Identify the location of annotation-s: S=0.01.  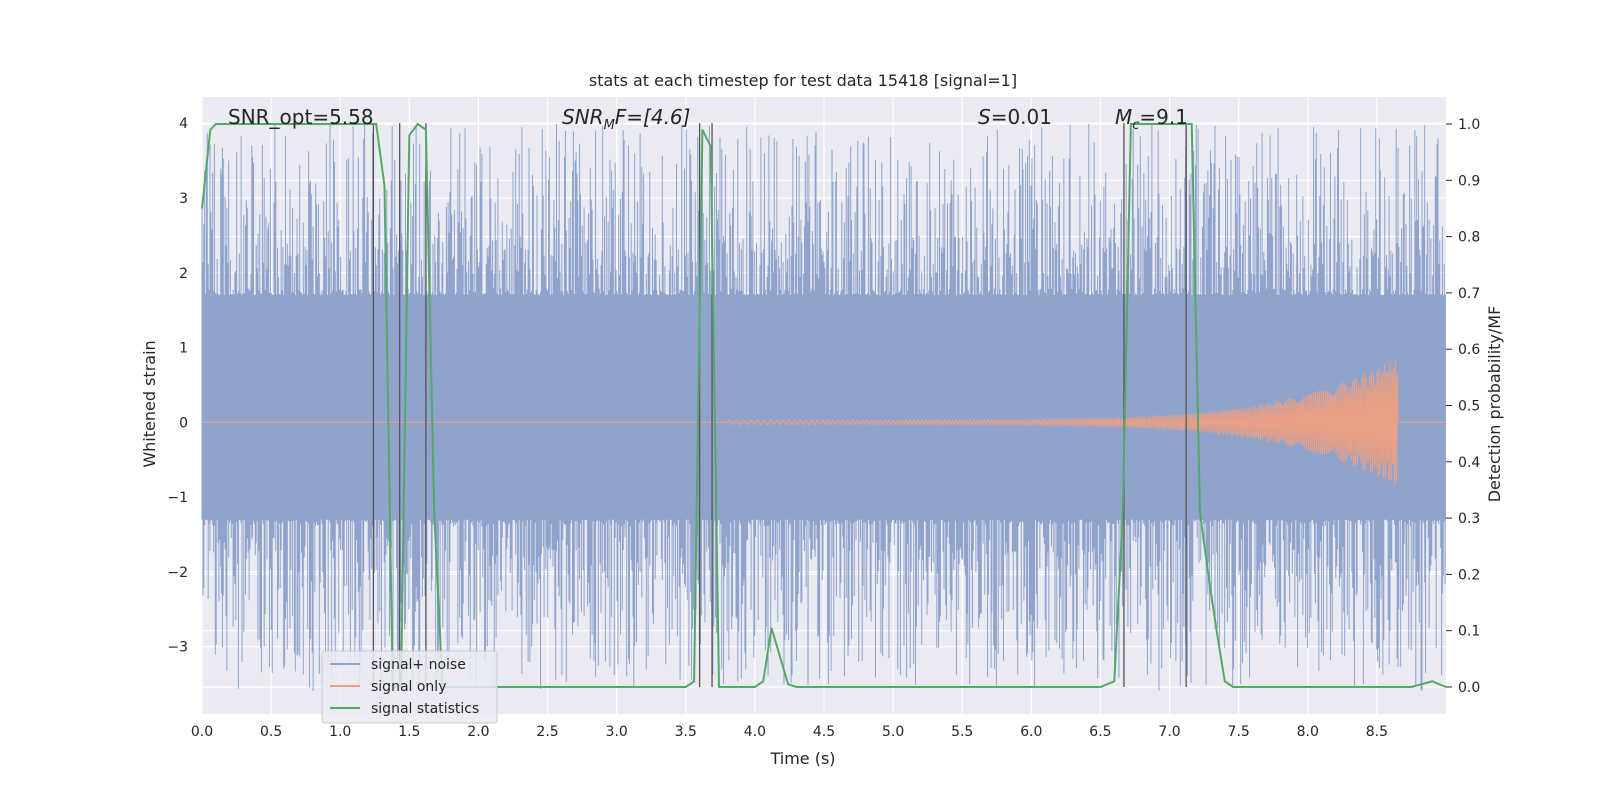
(1015, 117).